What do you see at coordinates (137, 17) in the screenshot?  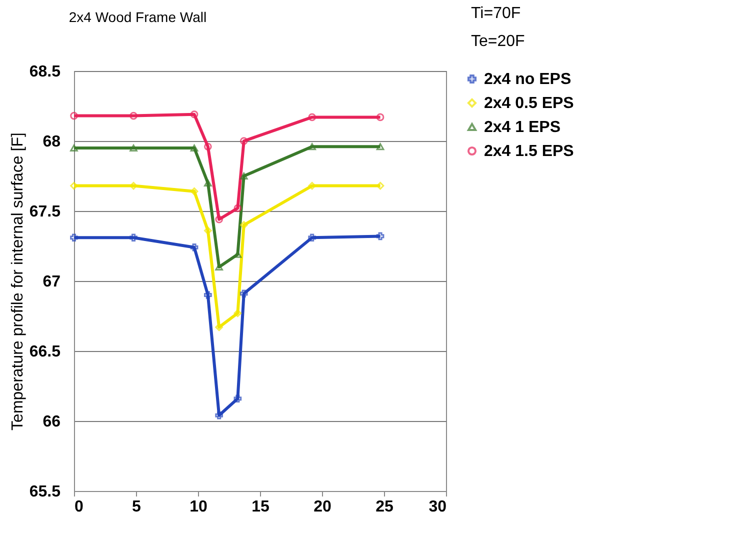 I see `chart-title: 2x4 Wood Frame Wall` at bounding box center [137, 17].